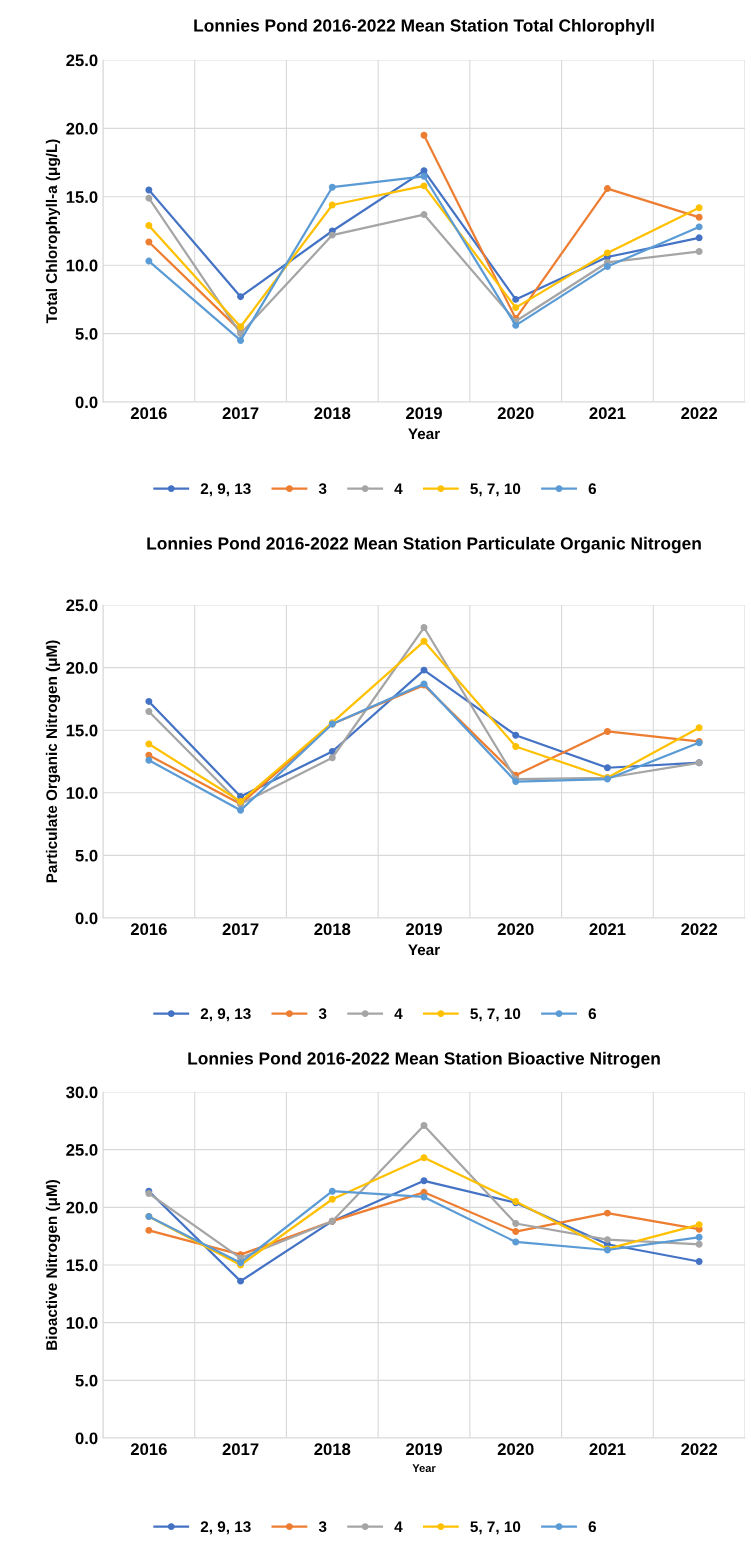 Image resolution: width=751 pixels, height=1547 pixels. Describe the element at coordinates (53, 761) in the screenshot. I see `y-axis-title: Particulate Organic Nitrogen (μM)` at that location.